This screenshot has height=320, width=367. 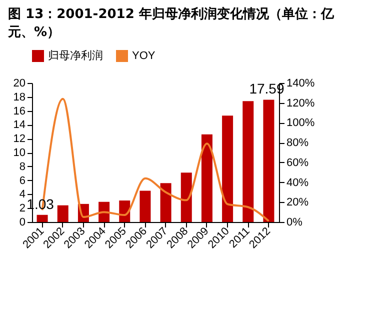 What do you see at coordinates (22, 180) in the screenshot?
I see `y-tick-label: 6` at bounding box center [22, 180].